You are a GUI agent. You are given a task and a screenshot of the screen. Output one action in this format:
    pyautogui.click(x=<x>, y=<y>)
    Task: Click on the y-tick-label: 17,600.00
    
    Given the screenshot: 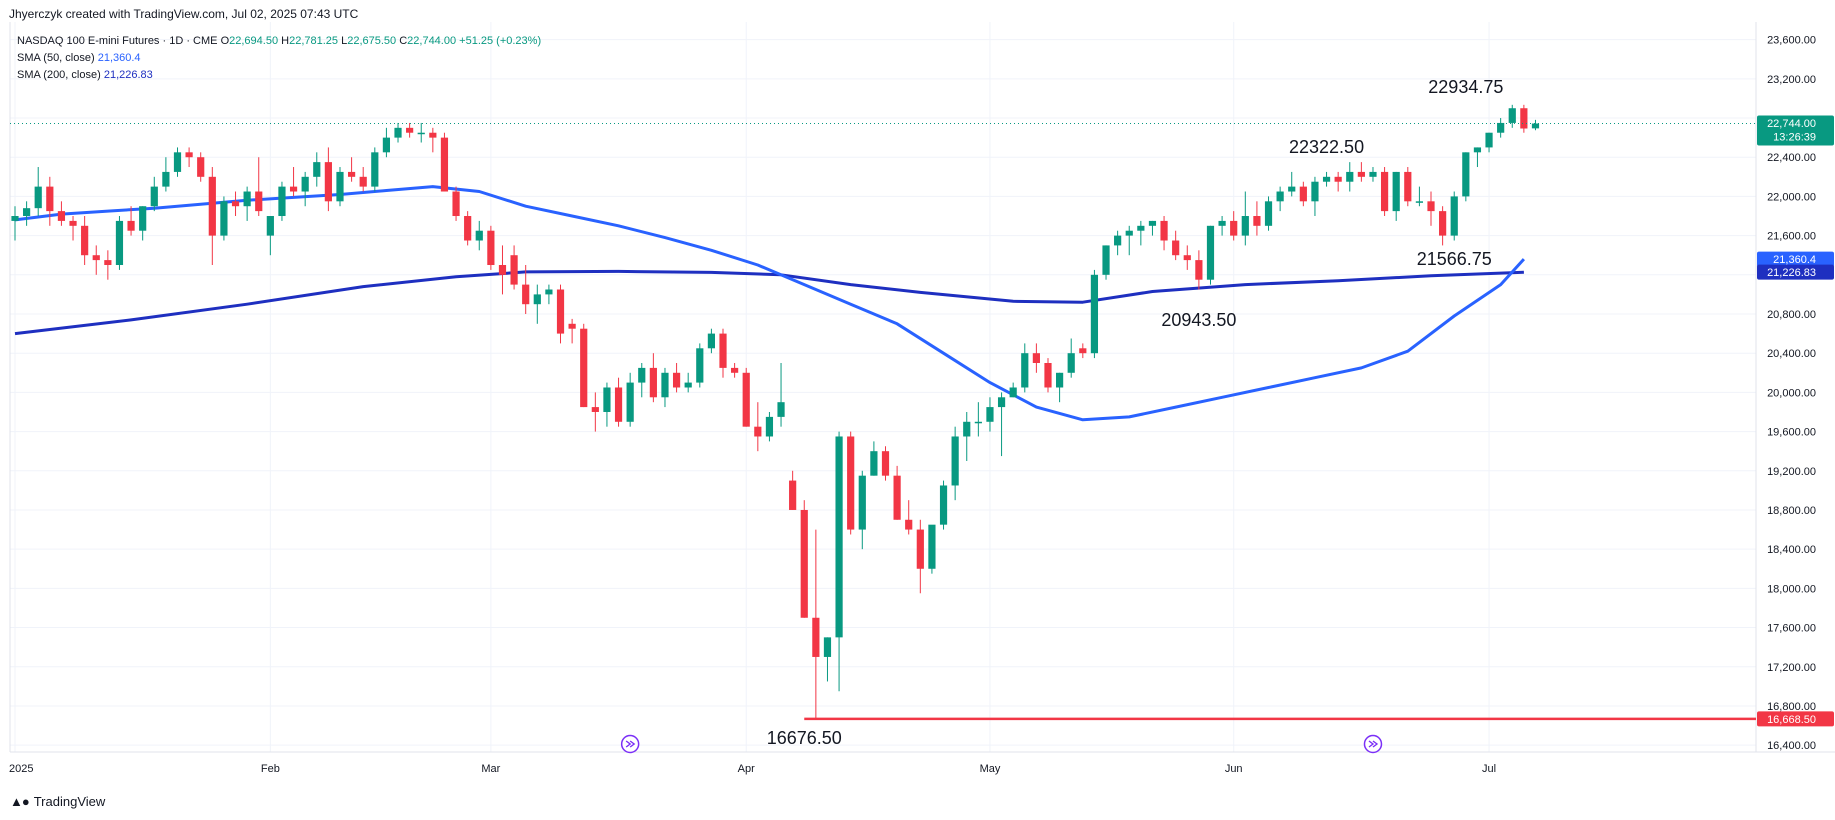 What is the action you would take?
    pyautogui.click(x=1791, y=629)
    